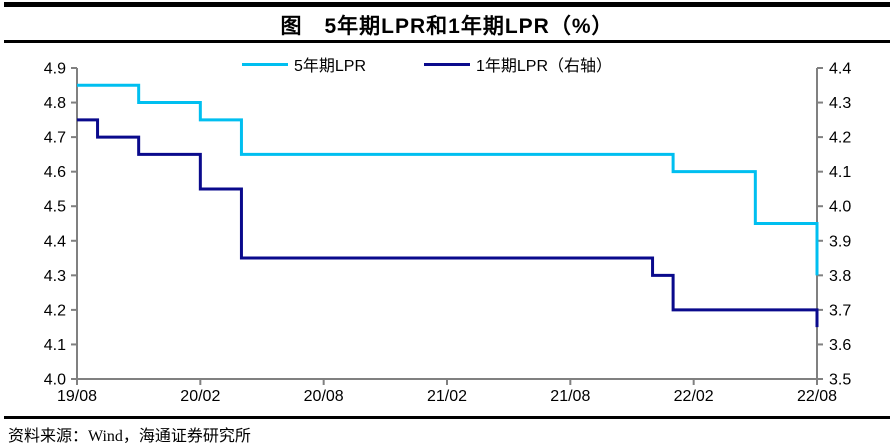  What do you see at coordinates (840, 345) in the screenshot?
I see `right-axis-tick-label: 3.6` at bounding box center [840, 345].